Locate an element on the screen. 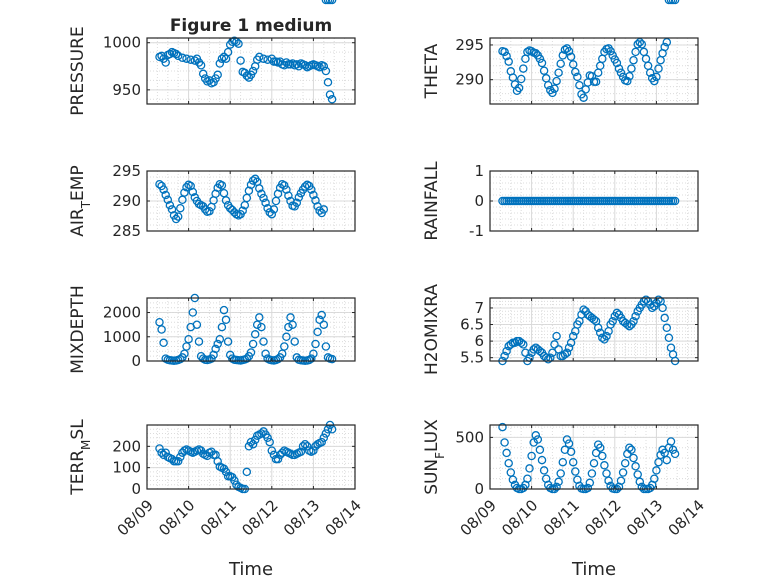 The image size is (778, 583). y-tick-label: 6 is located at coordinates (479, 341).